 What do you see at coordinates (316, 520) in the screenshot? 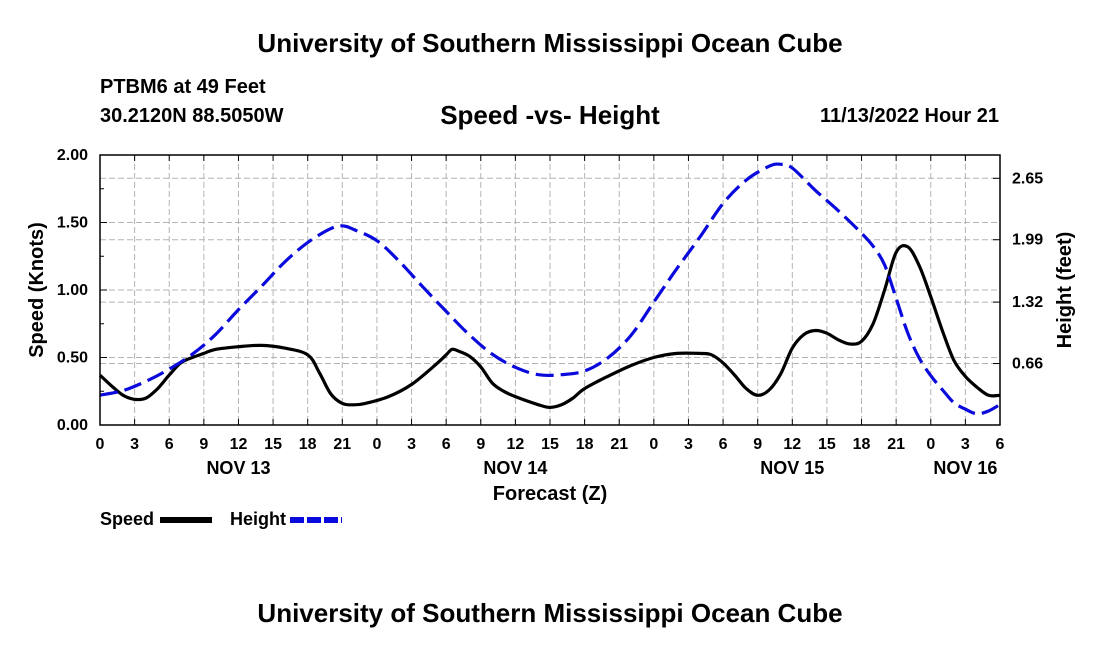
I see `legend-height-swatch` at bounding box center [316, 520].